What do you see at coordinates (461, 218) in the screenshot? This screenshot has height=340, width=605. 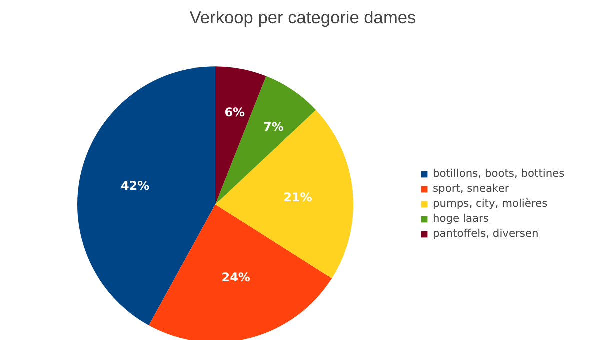 I see `legend-label: hoge laars` at bounding box center [461, 218].